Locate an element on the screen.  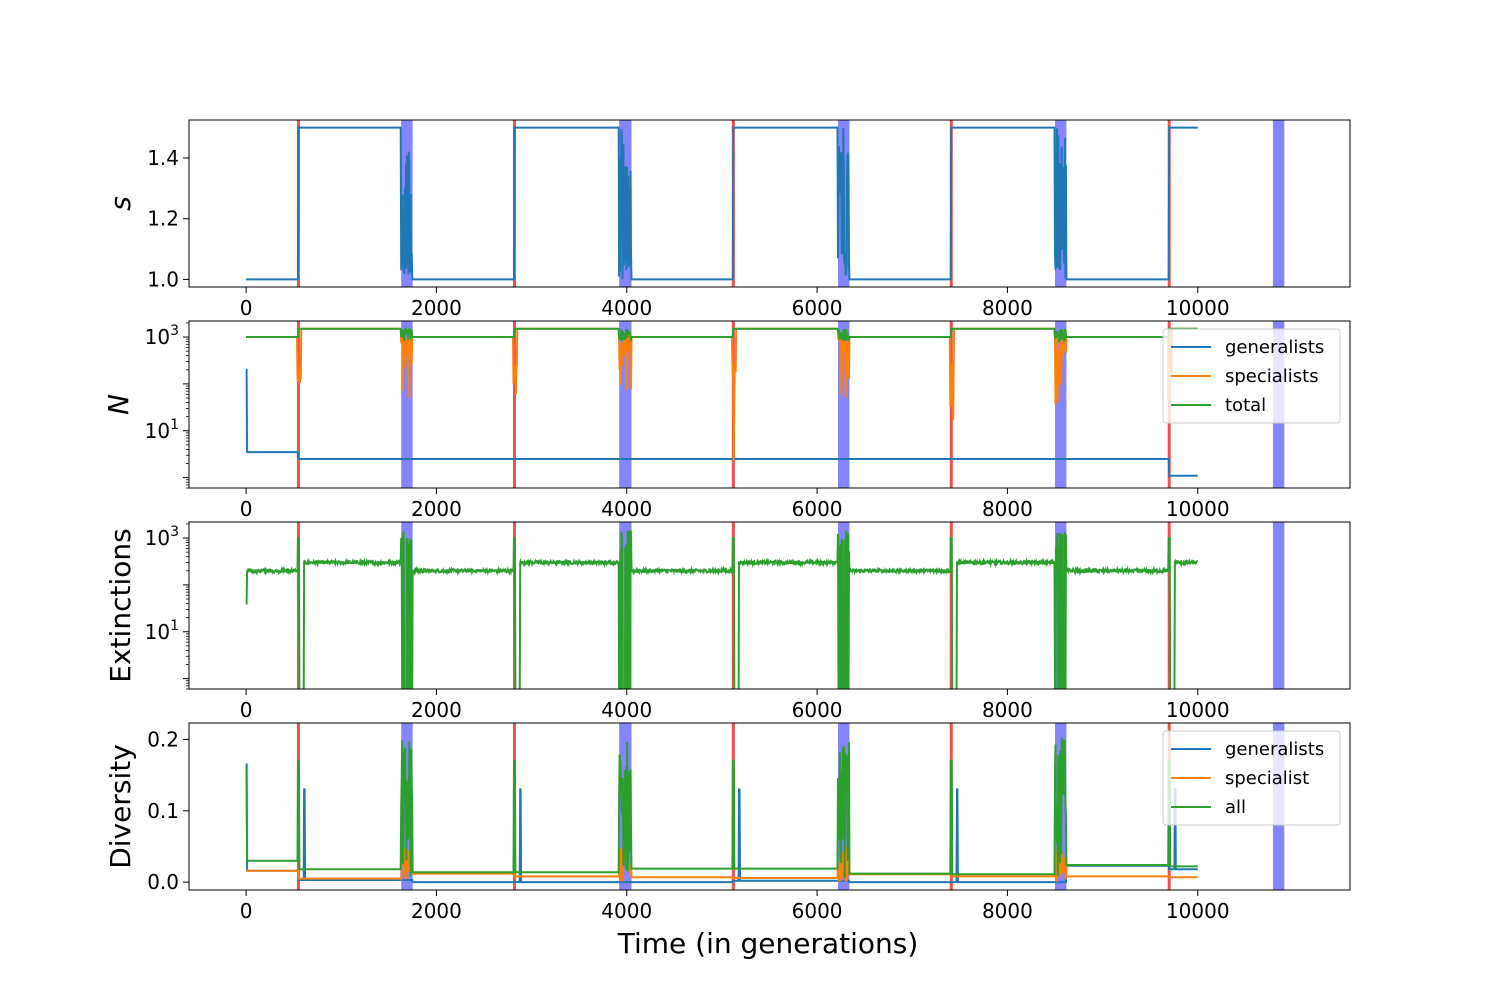
legend-entry: all is located at coordinates (1235, 807).